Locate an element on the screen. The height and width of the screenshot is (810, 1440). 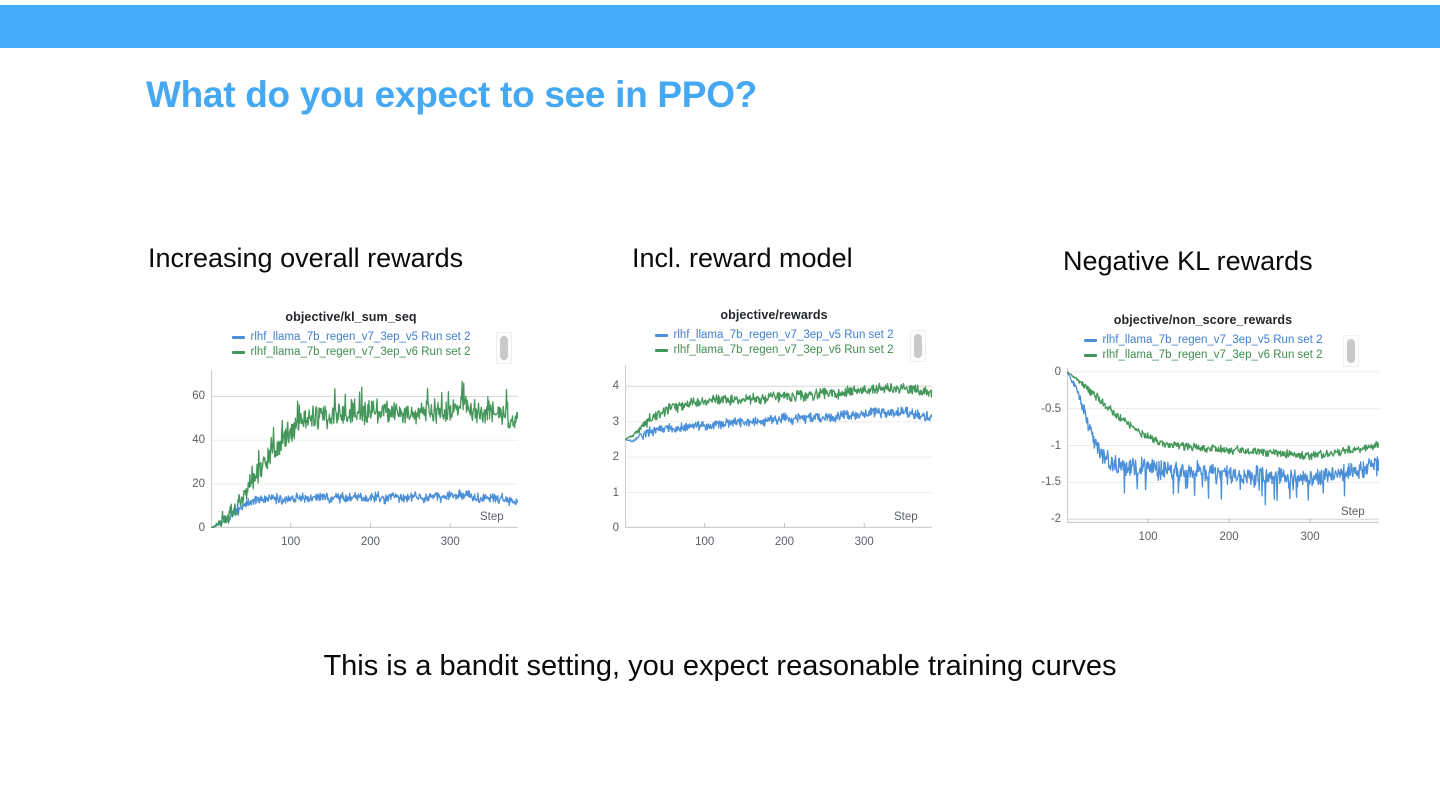
y-axis-tick-label: -0.5 is located at coordinates (1051, 408).